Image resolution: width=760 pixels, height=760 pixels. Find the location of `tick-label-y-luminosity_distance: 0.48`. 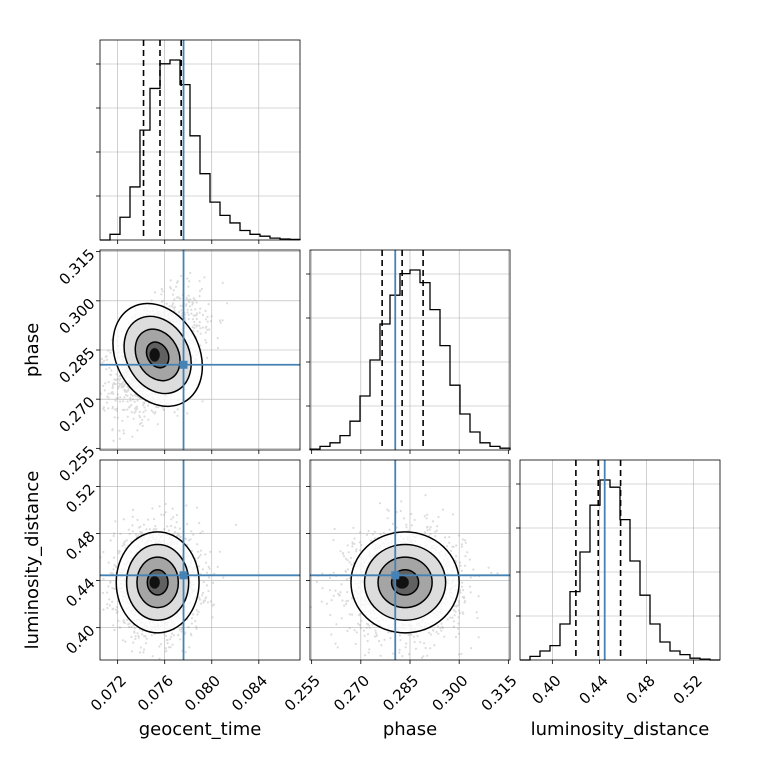

tick-label-y-luminosity_distance: 0.48 is located at coordinates (80, 545).